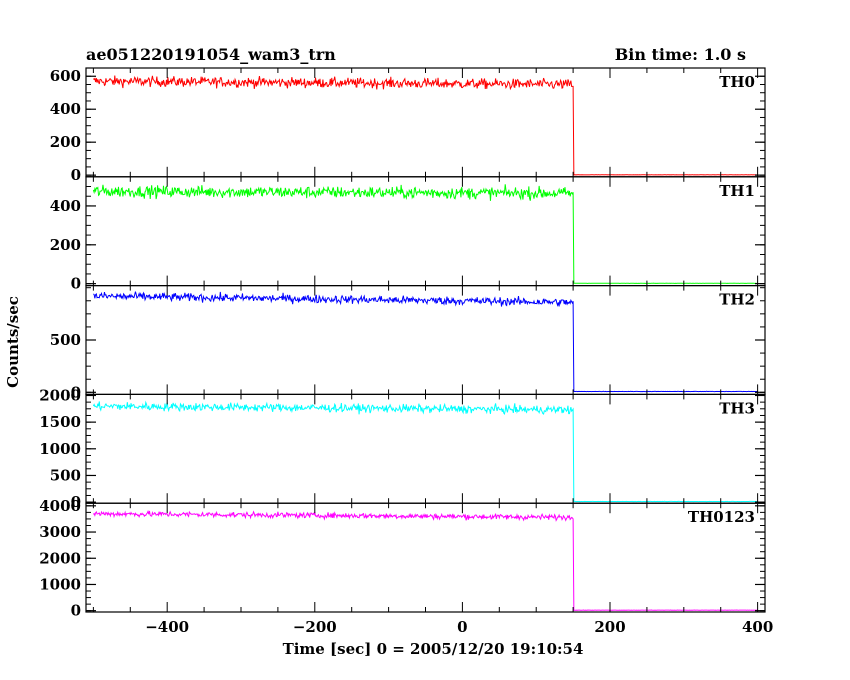 The image size is (850, 680). What do you see at coordinates (737, 300) in the screenshot?
I see `panel-label-th2: TH2` at bounding box center [737, 300].